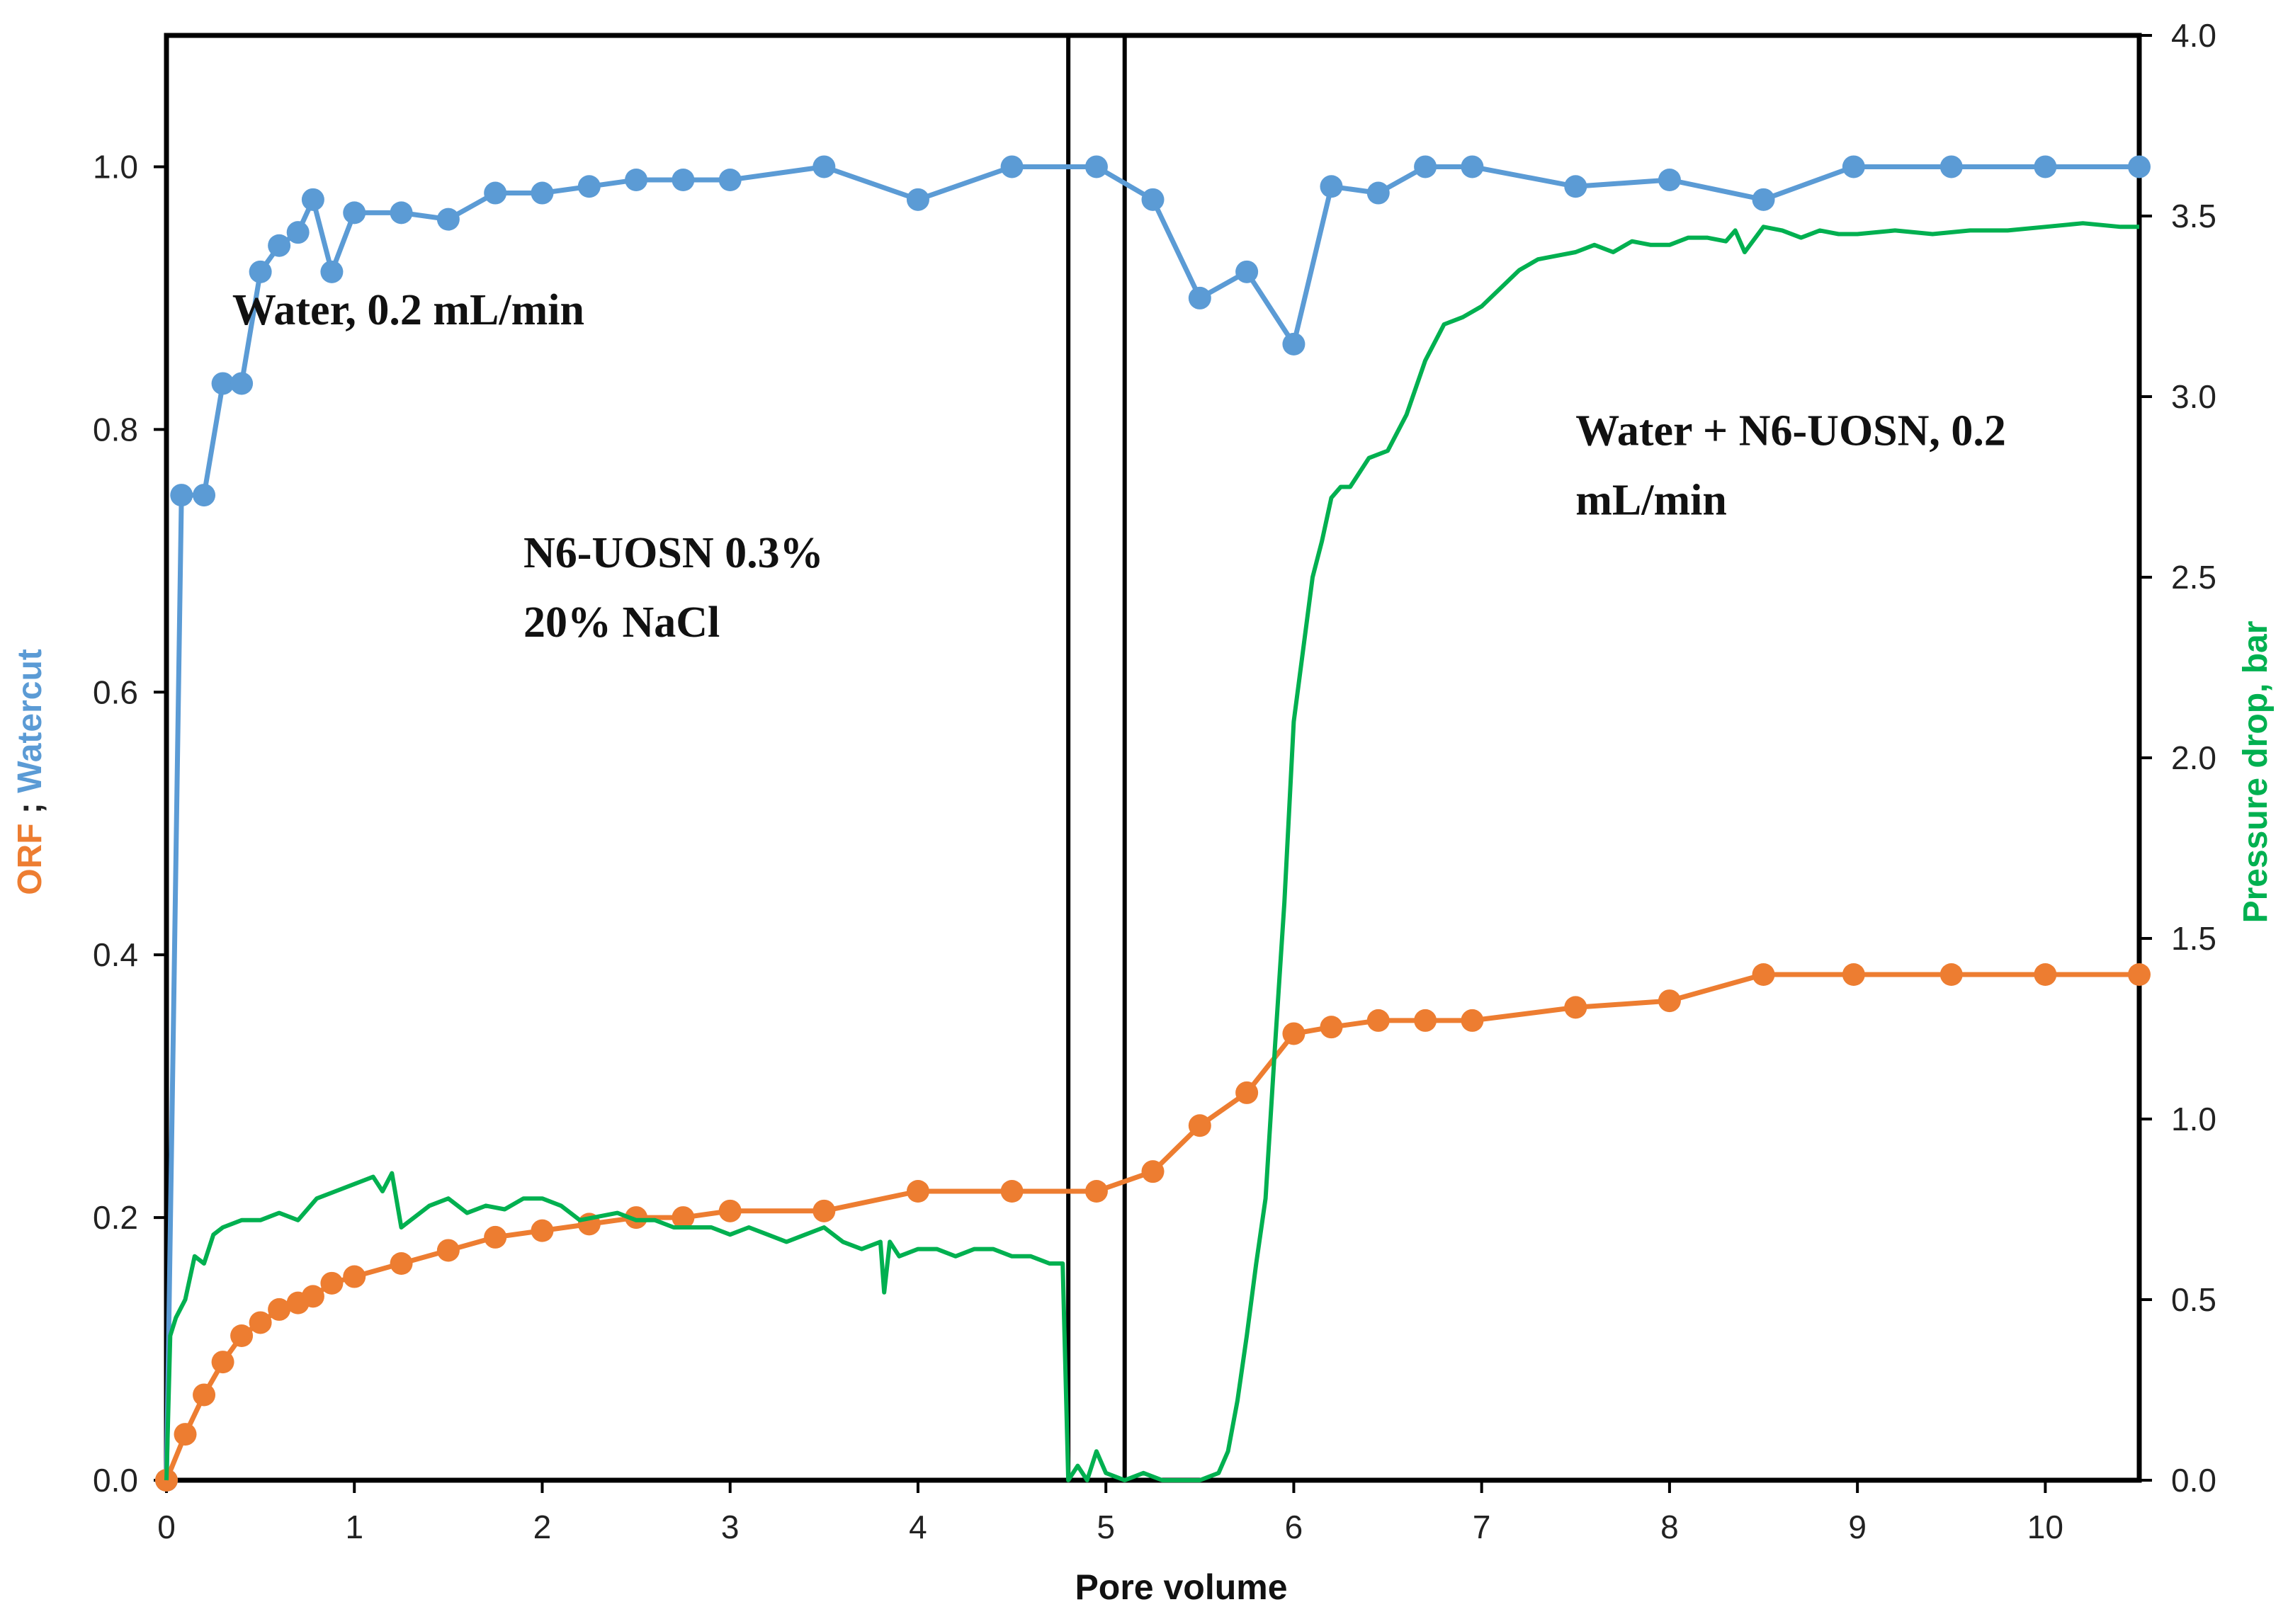 The width and height of the screenshot is (2288, 1624). Describe the element at coordinates (2193, 35) in the screenshot. I see `y-right-tick-label: 4.0` at that location.